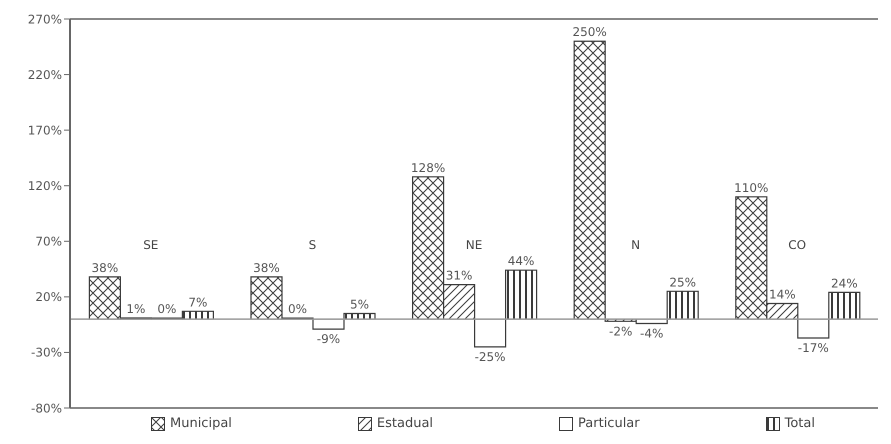  What do you see at coordinates (428, 167) in the screenshot?
I see `data-label: 128%` at bounding box center [428, 167].